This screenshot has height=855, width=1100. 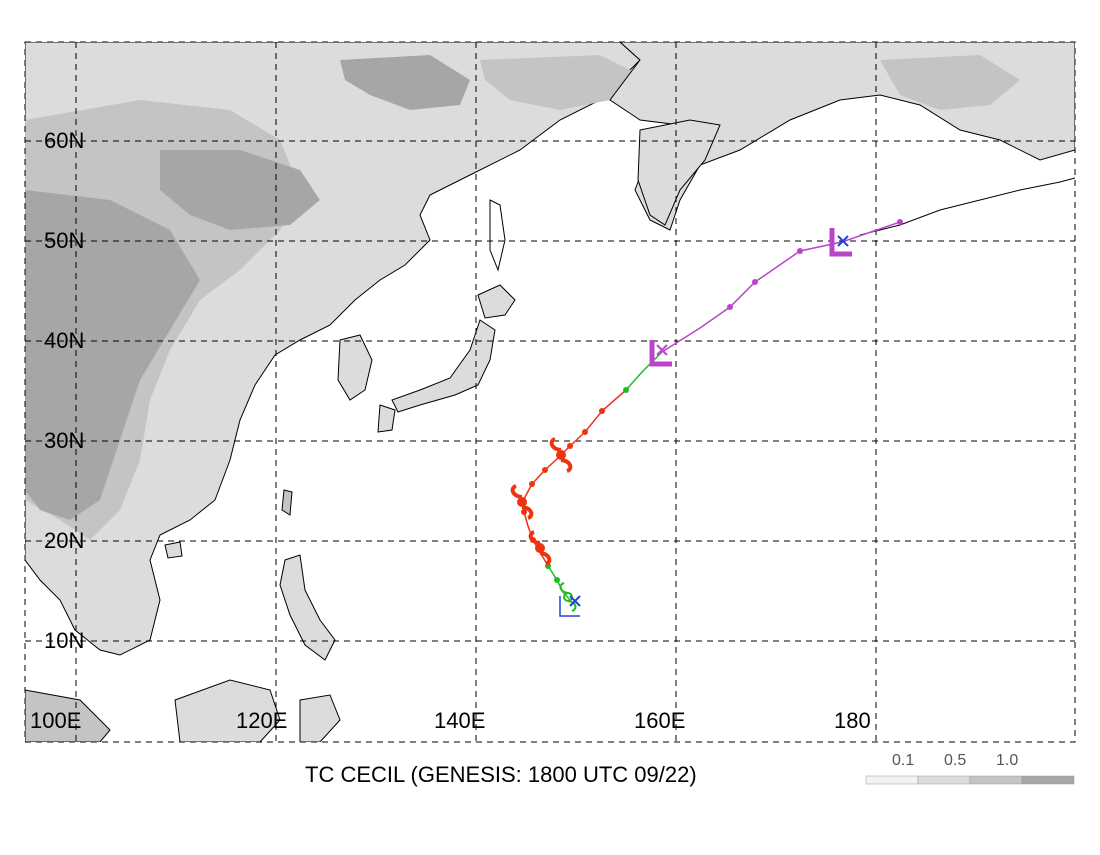 What do you see at coordinates (240, 190) in the screenshot?
I see `mongolia-plateau` at bounding box center [240, 190].